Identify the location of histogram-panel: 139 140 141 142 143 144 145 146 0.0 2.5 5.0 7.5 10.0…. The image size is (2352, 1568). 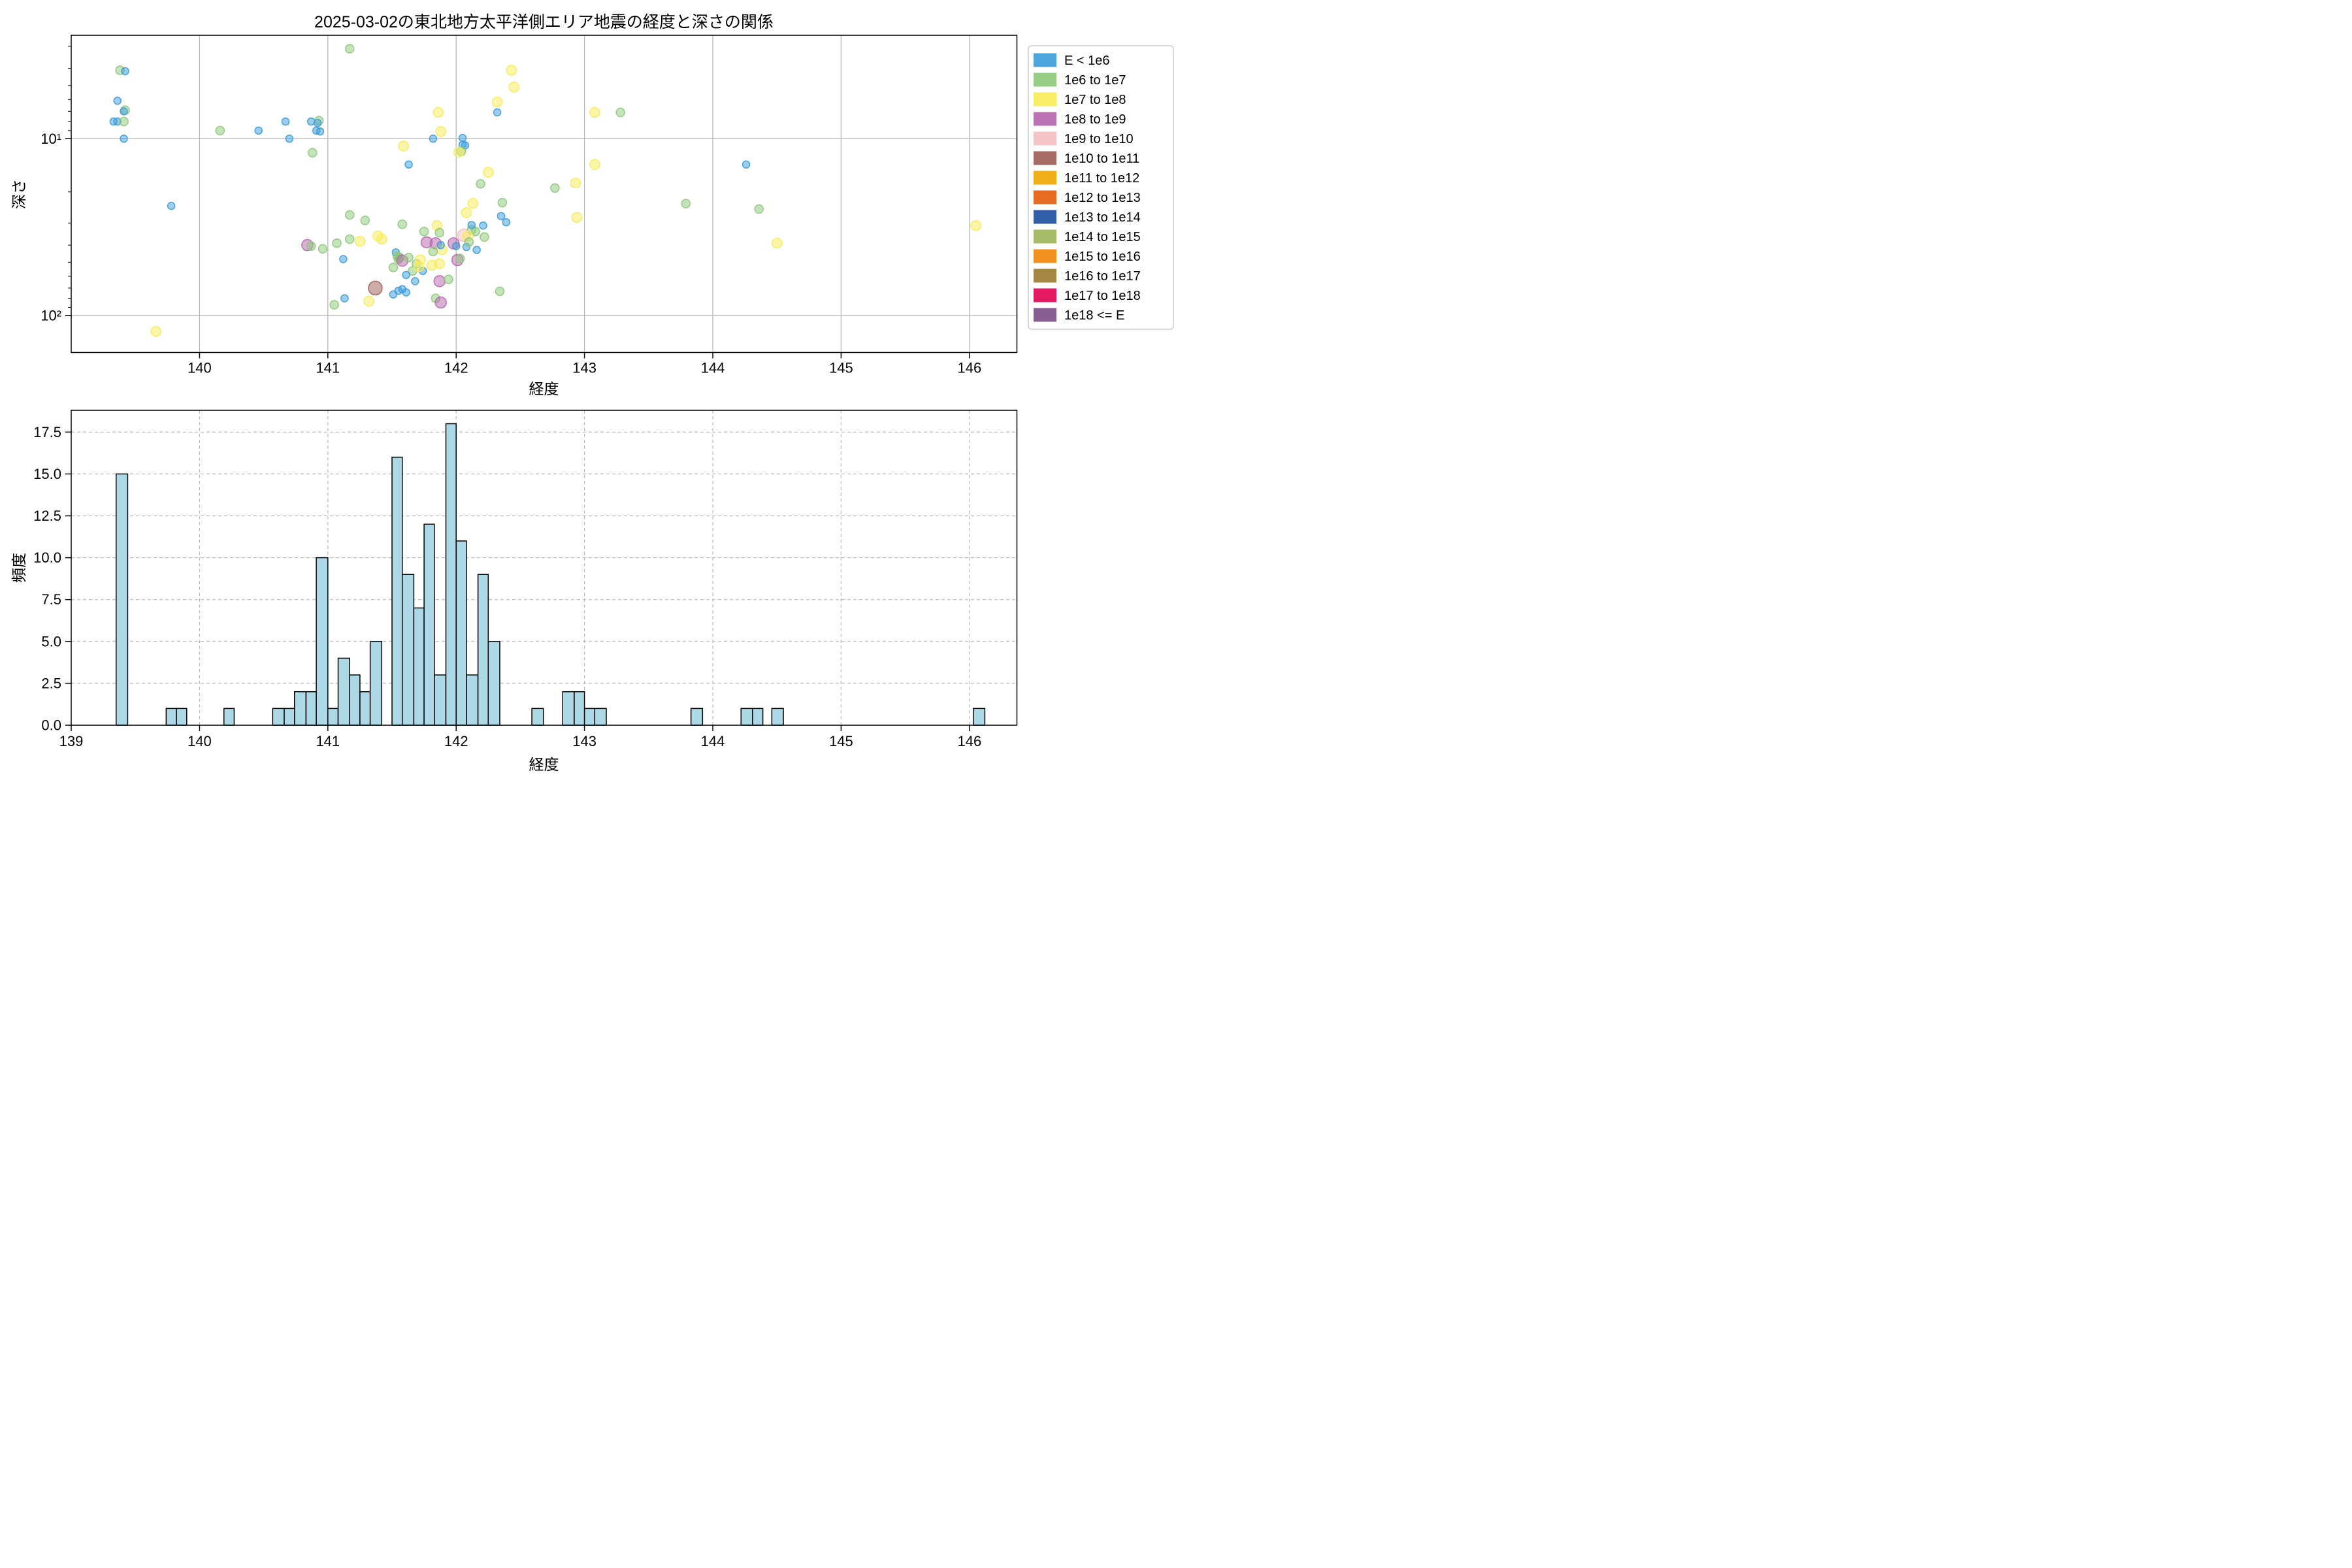
(525, 579).